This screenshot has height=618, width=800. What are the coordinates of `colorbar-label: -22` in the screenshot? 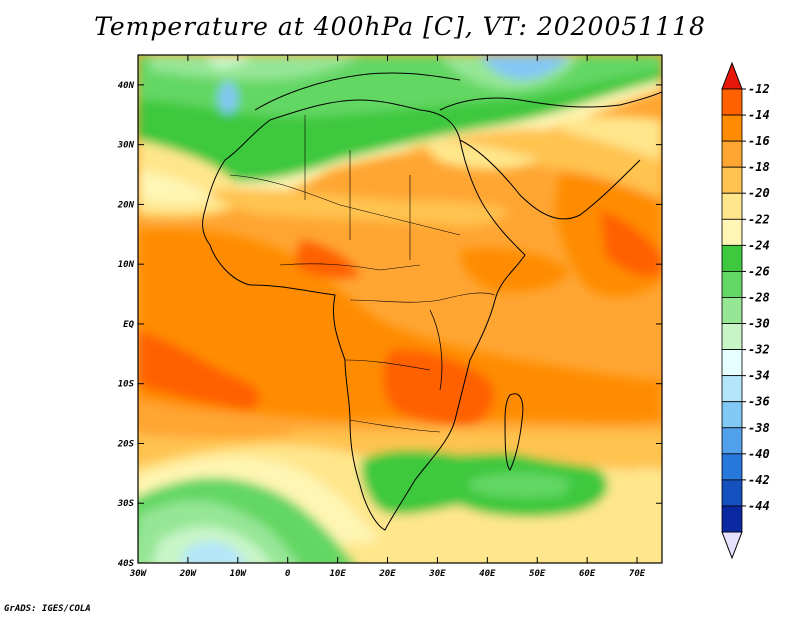 It's located at (759, 219).